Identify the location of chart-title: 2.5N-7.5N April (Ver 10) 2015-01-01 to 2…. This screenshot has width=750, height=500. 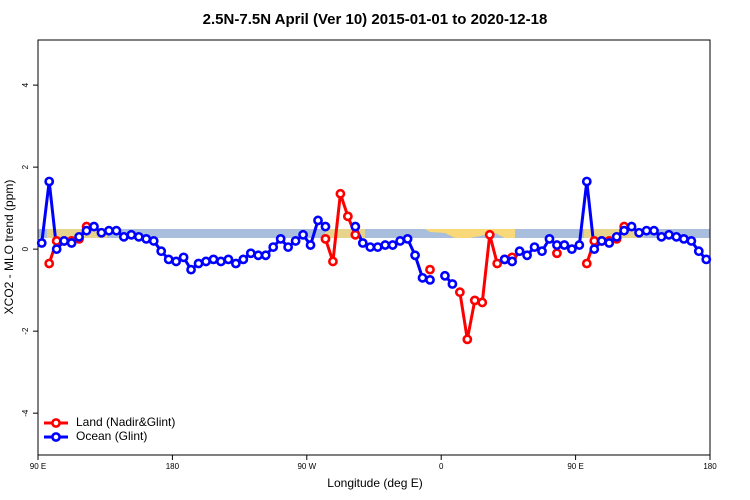
(375, 19).